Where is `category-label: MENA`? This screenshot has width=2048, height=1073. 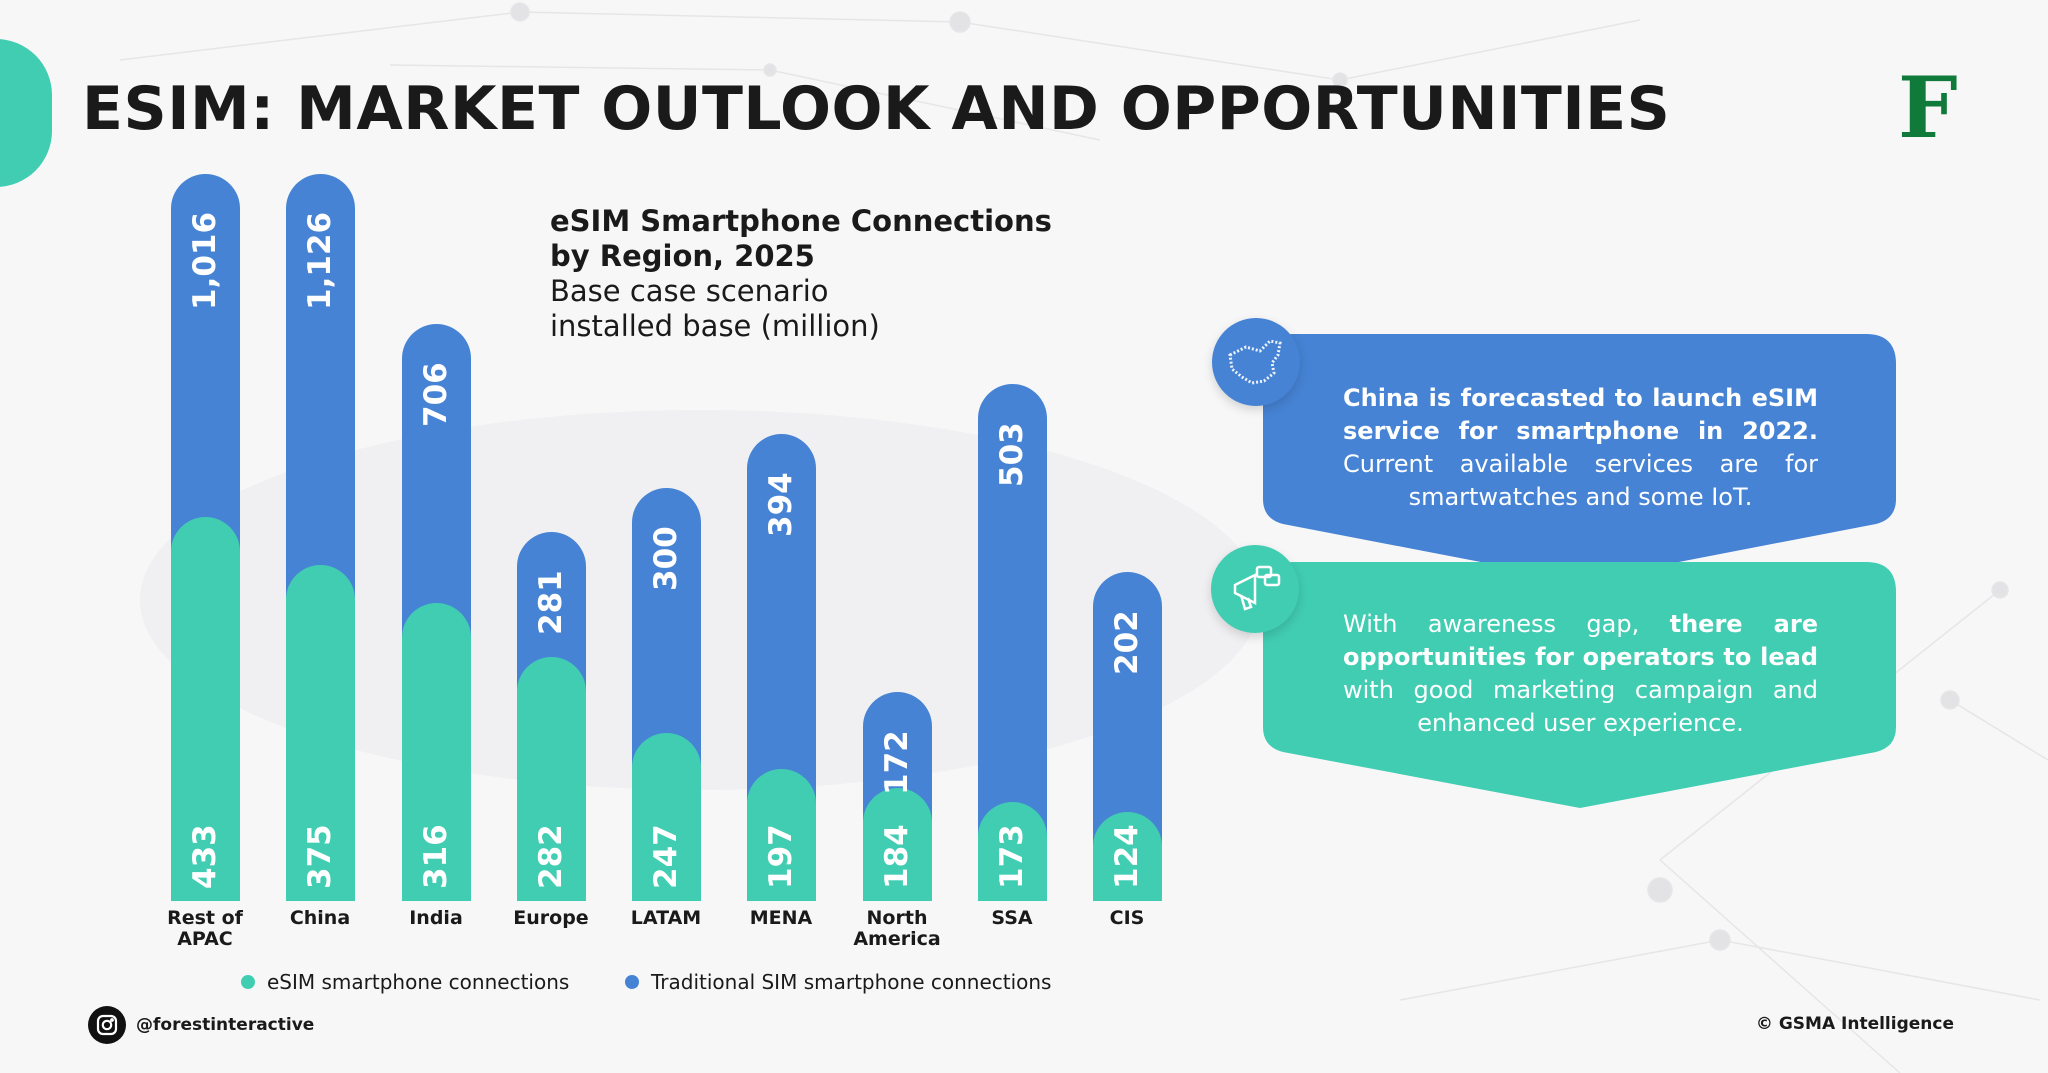 category-label: MENA is located at coordinates (781, 918).